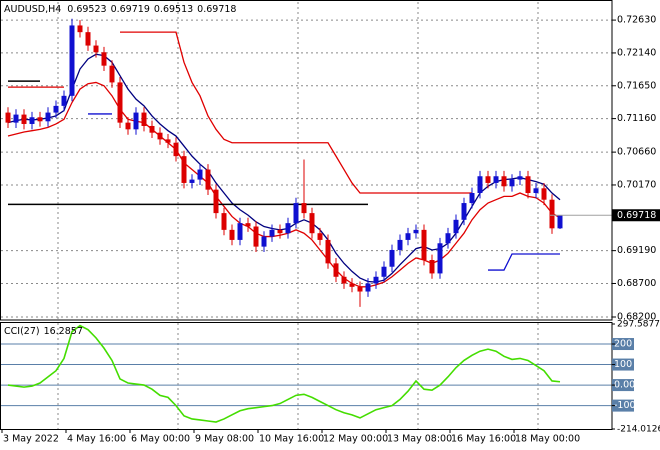  What do you see at coordinates (419, 439) in the screenshot?
I see `x-tick-label: 13 May 08:00` at bounding box center [419, 439].